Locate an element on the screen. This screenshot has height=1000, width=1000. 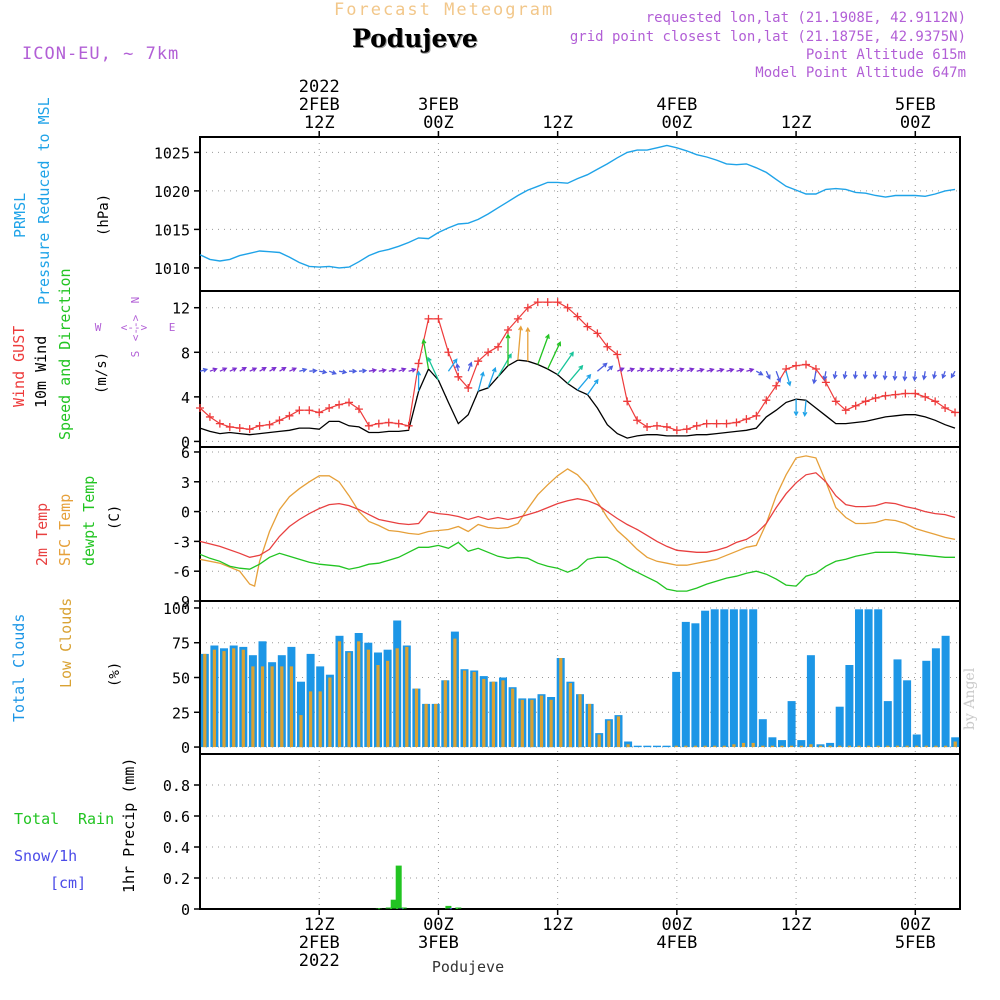
compass-rose: N <--> S W <--> E is located at coordinates (135, 327).